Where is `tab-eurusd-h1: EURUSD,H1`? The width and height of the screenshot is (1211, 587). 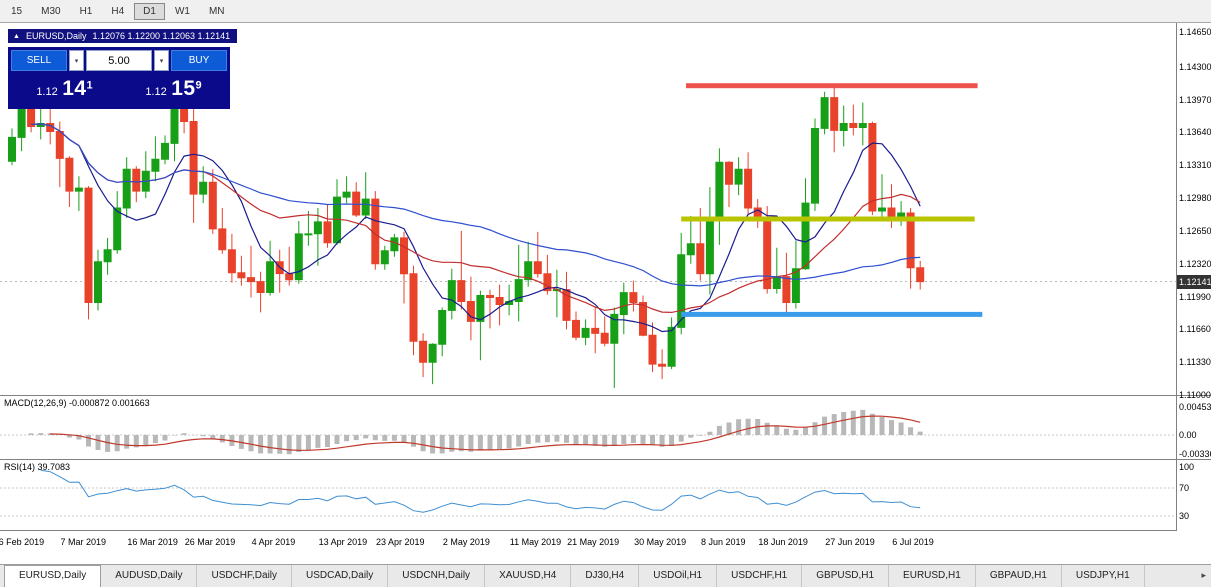
tab-eurusd-h1: EURUSD,H1 is located at coordinates (932, 576).